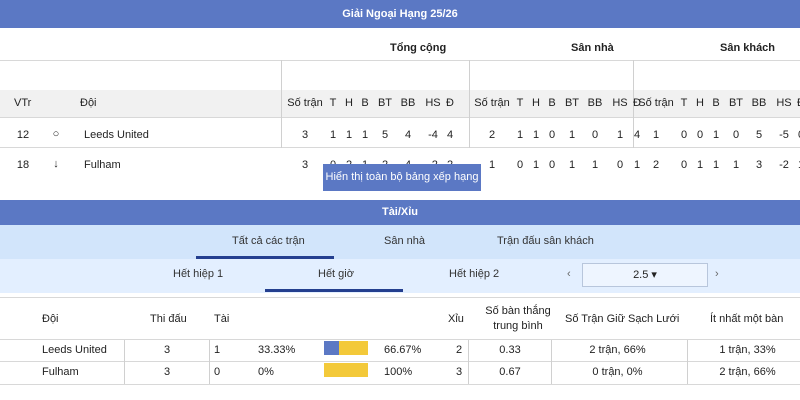 The image size is (800, 400). I want to click on stat-header-total: BT, so click(385, 103).